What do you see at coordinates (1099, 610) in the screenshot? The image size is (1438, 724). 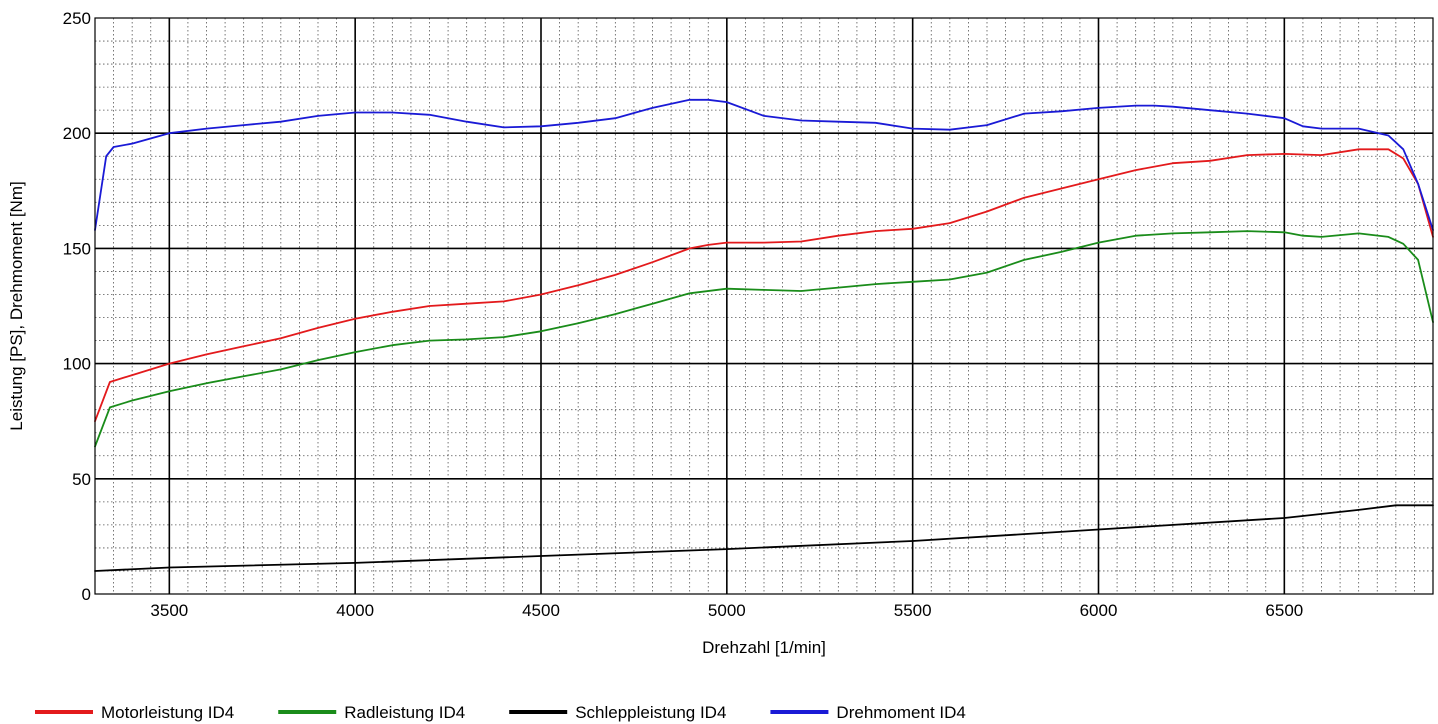 I see `x-tick-label: 6000` at bounding box center [1099, 610].